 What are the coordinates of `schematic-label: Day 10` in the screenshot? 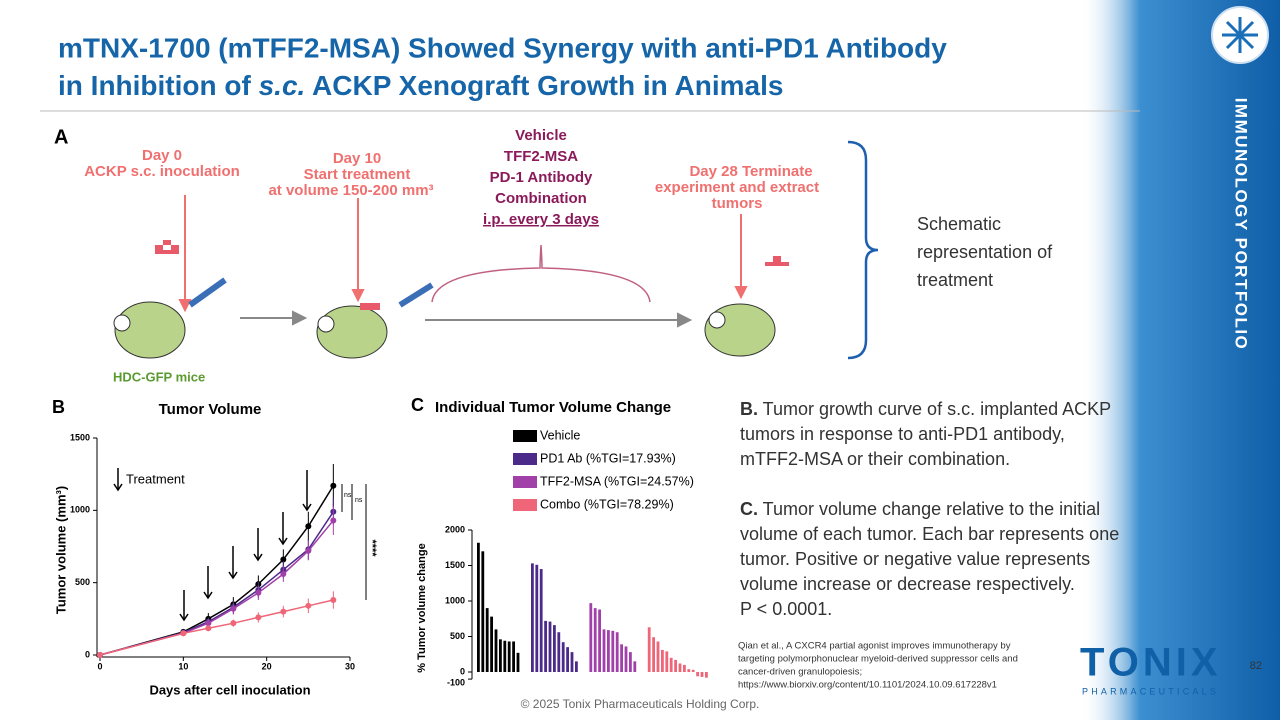 It's located at (357, 158).